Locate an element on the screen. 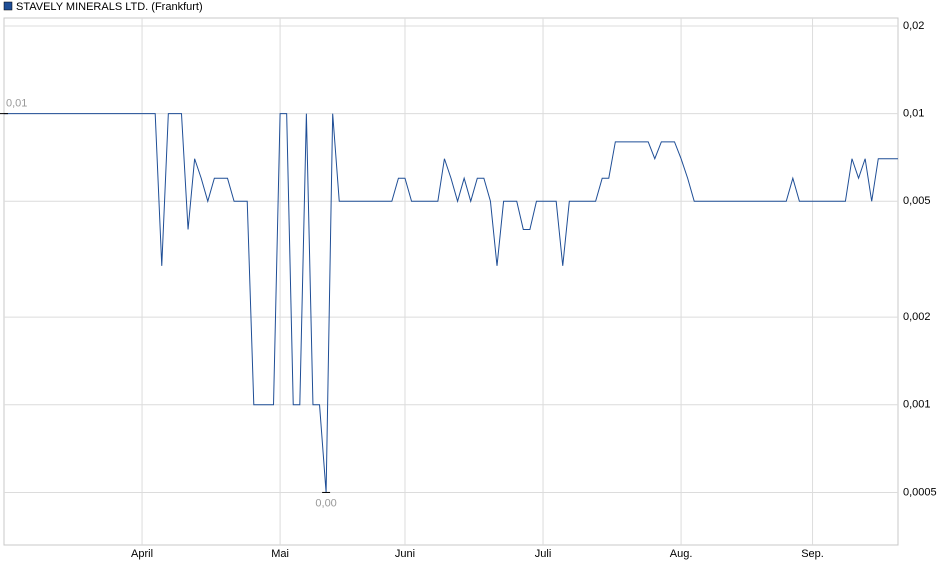 The image size is (940, 579). legend-swatch is located at coordinates (8, 6).